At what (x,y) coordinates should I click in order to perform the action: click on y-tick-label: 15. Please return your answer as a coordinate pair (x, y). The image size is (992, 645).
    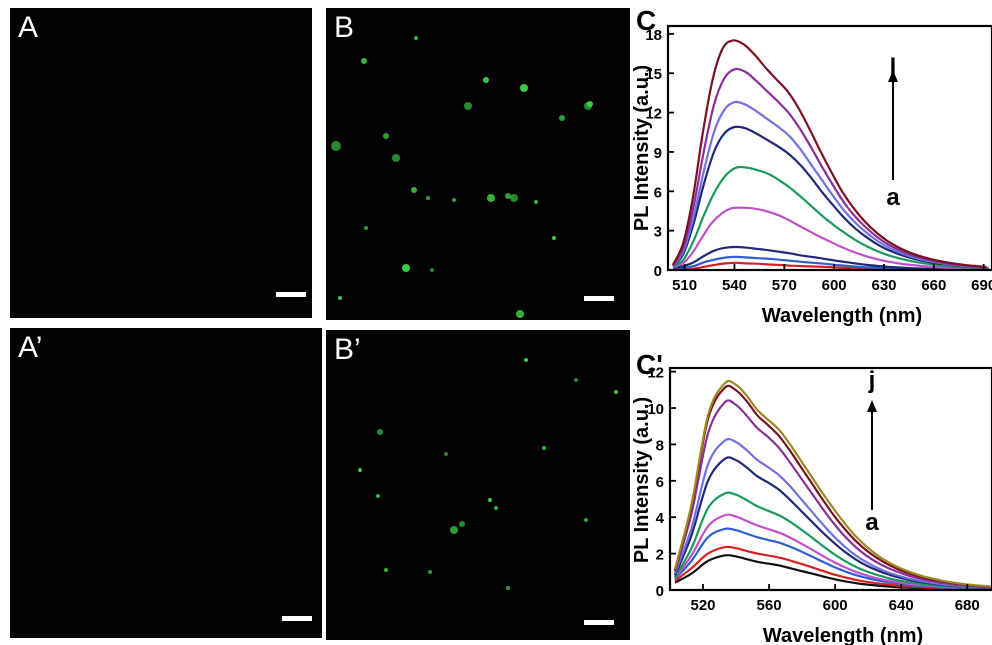
    Looking at the image, I should click on (653, 74).